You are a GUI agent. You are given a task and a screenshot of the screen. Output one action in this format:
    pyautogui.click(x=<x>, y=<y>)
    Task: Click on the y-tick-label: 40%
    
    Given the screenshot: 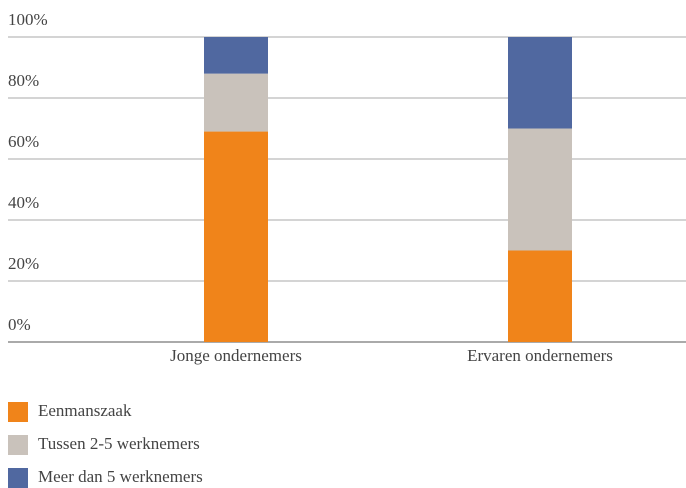 What is the action you would take?
    pyautogui.click(x=23, y=202)
    